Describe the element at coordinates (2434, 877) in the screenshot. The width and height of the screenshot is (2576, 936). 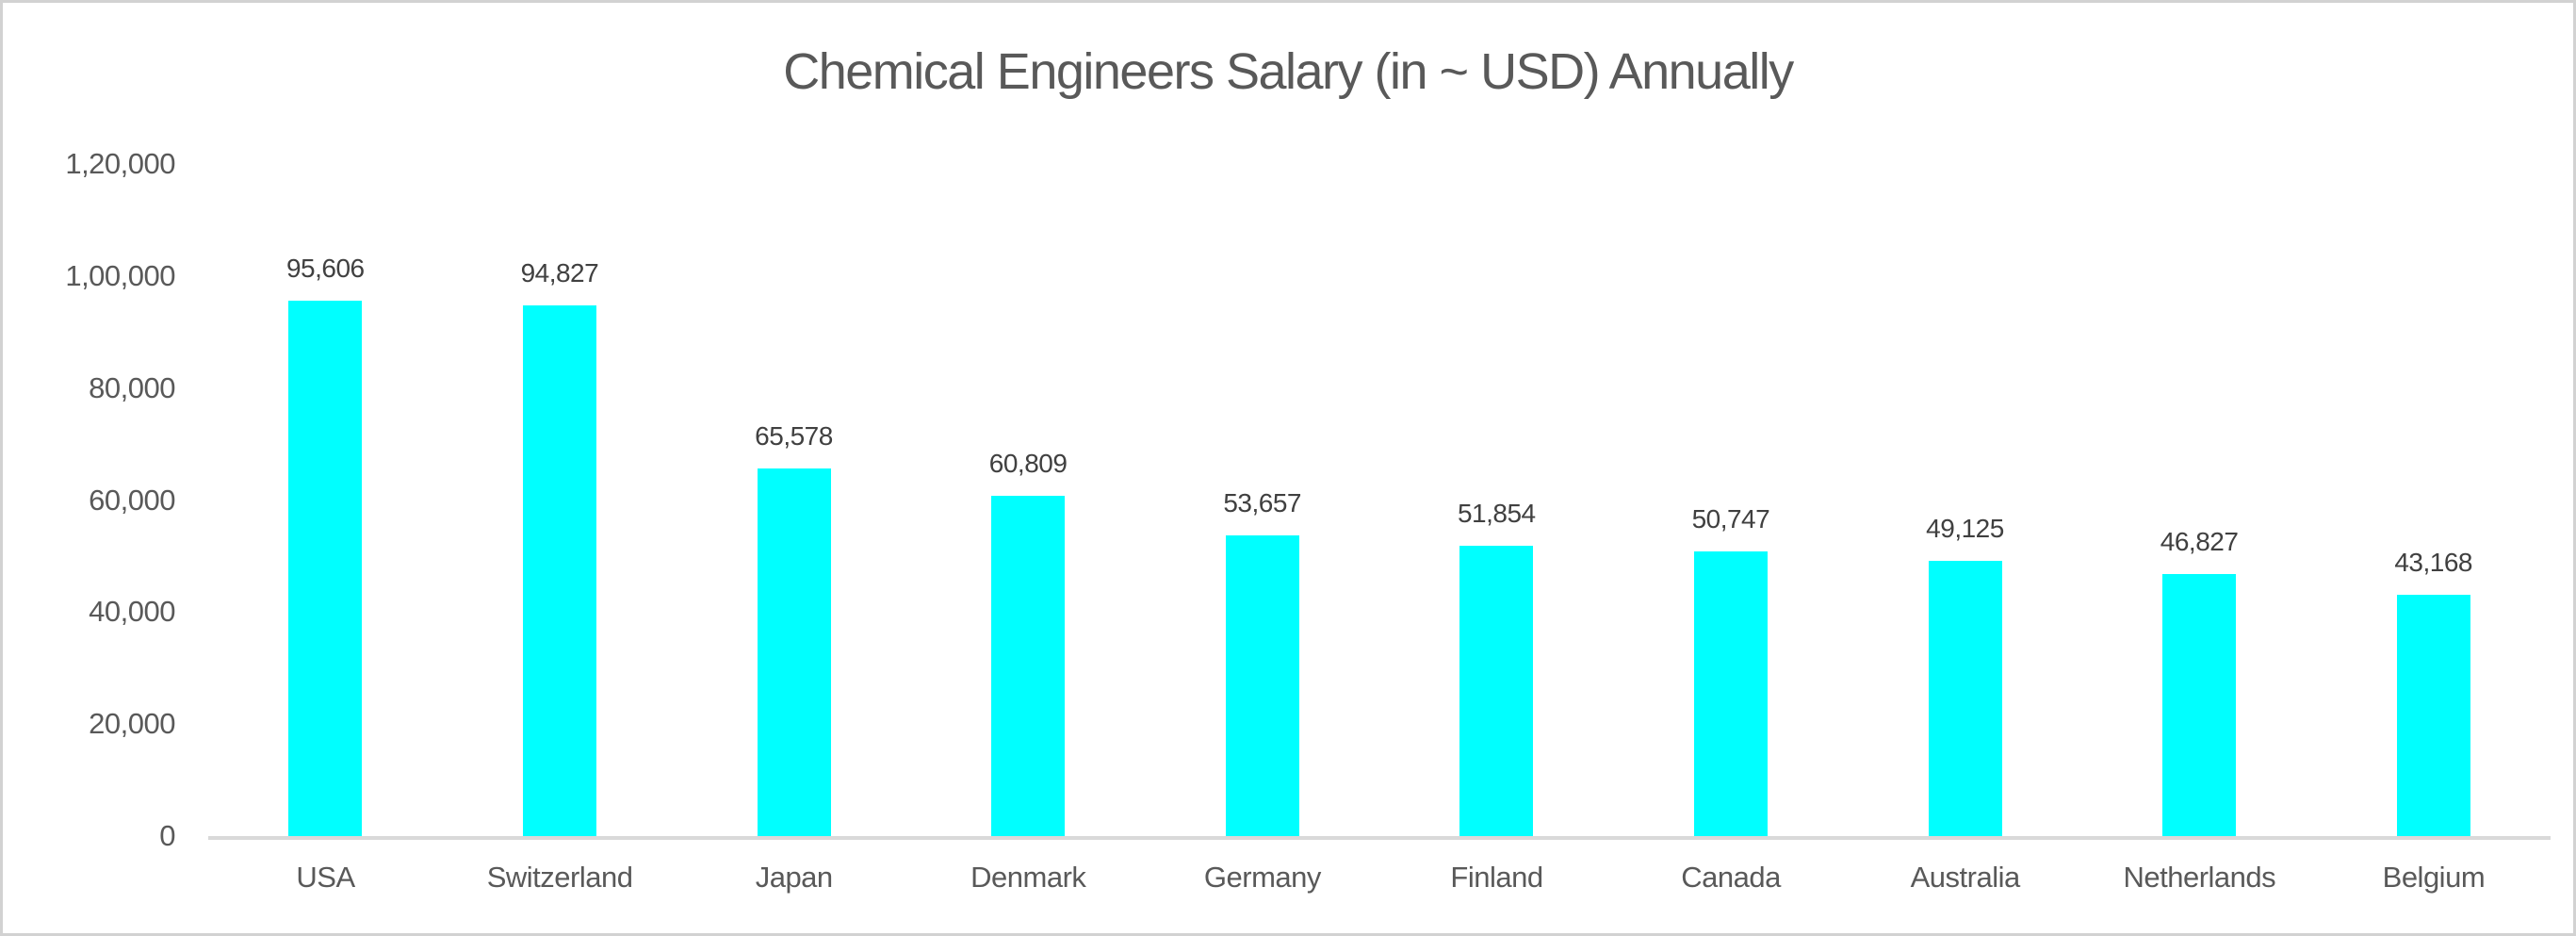
I see `x-axis-category-label: Belgium` at that location.